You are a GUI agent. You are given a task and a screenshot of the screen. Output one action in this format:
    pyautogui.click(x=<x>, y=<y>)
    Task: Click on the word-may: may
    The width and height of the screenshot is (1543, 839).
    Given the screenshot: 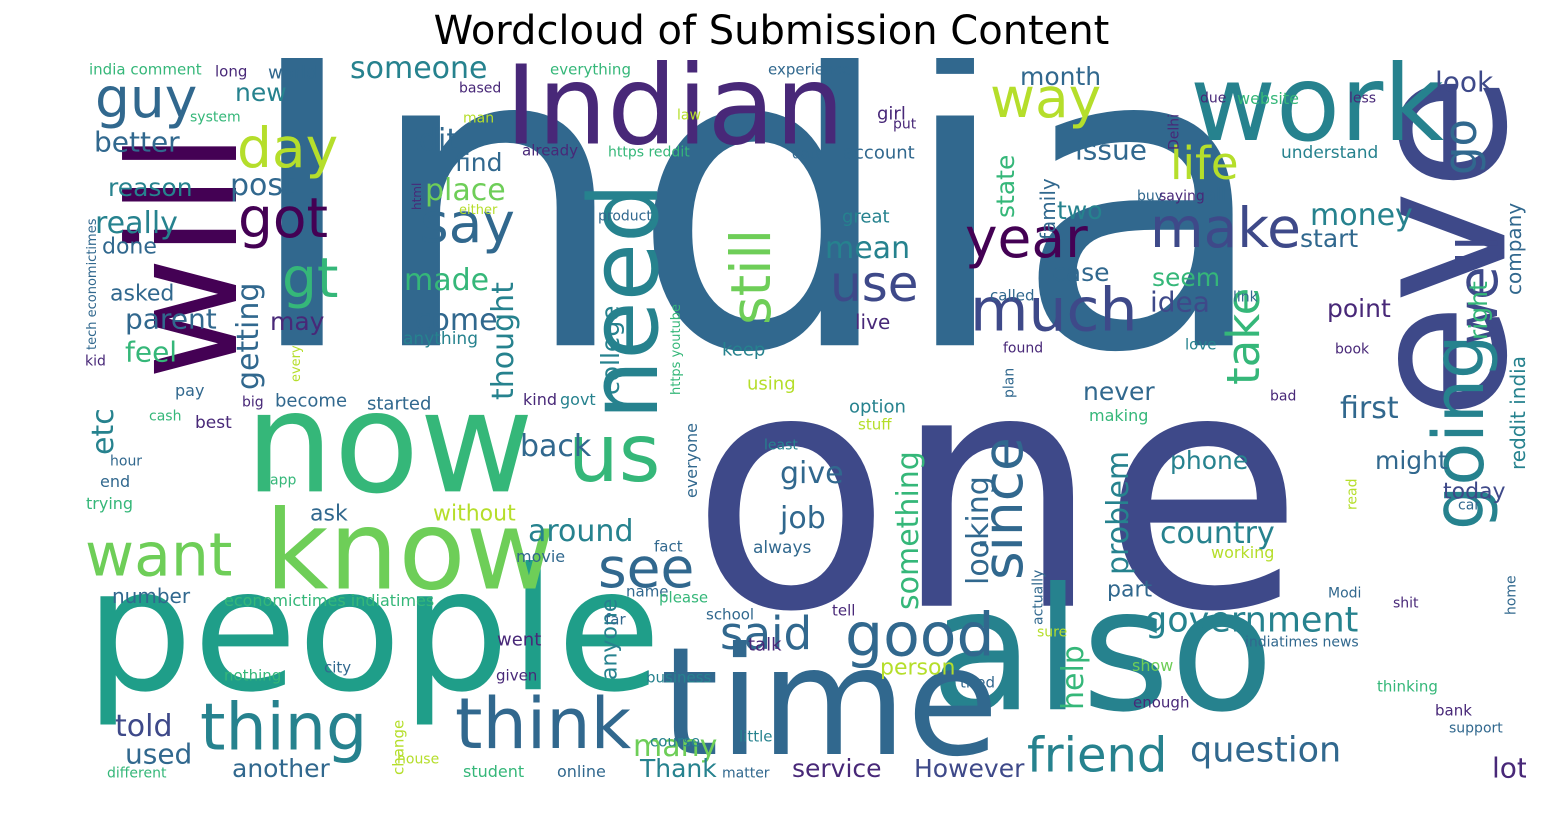 What is the action you would take?
    pyautogui.click(x=297, y=321)
    